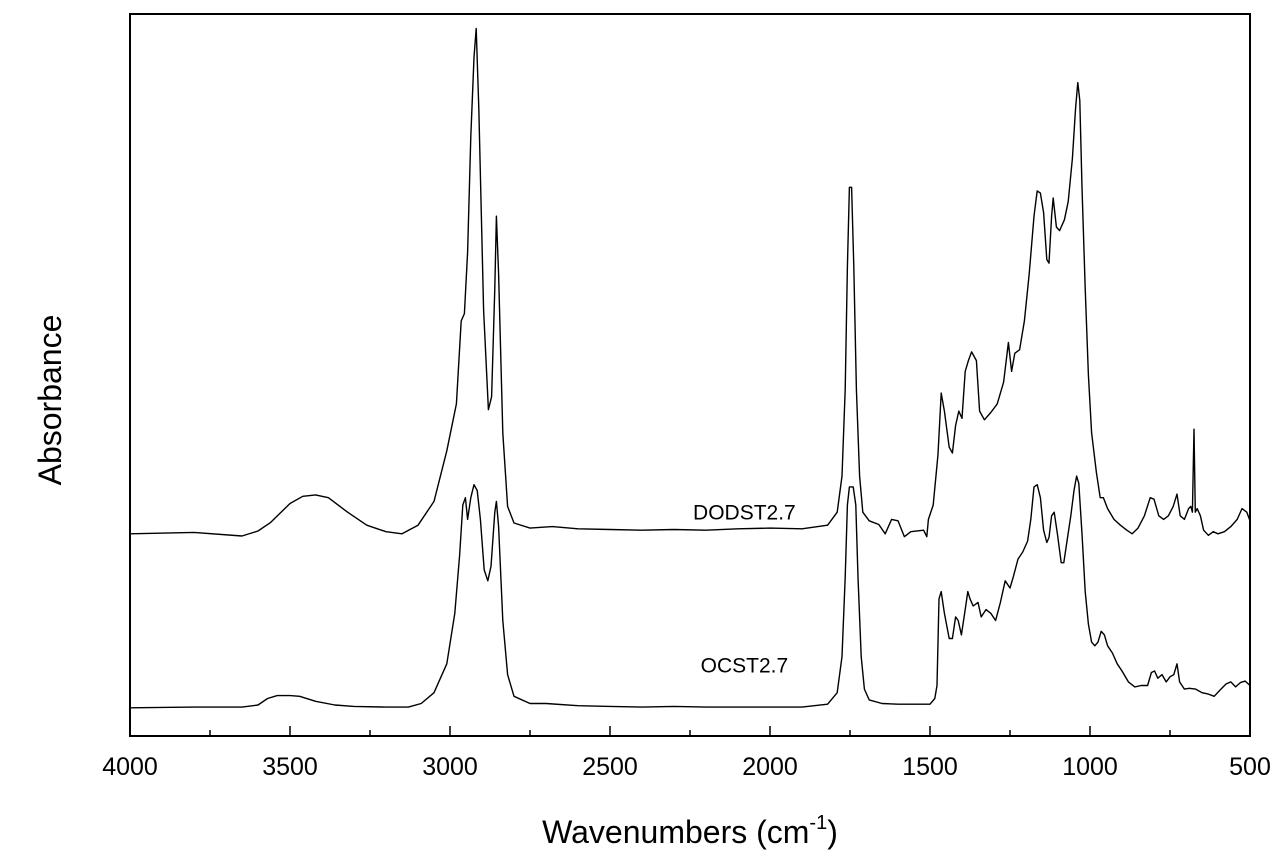  What do you see at coordinates (690, 731) in the screenshot?
I see `x-axis-ticks` at bounding box center [690, 731].